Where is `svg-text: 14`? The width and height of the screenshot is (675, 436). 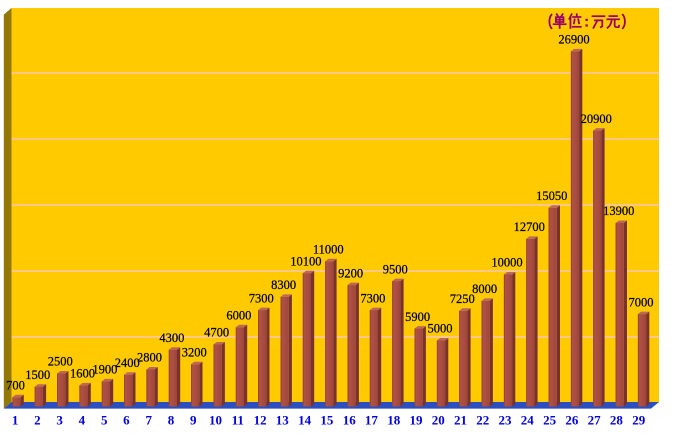 svg-text: 14 is located at coordinates (305, 420).